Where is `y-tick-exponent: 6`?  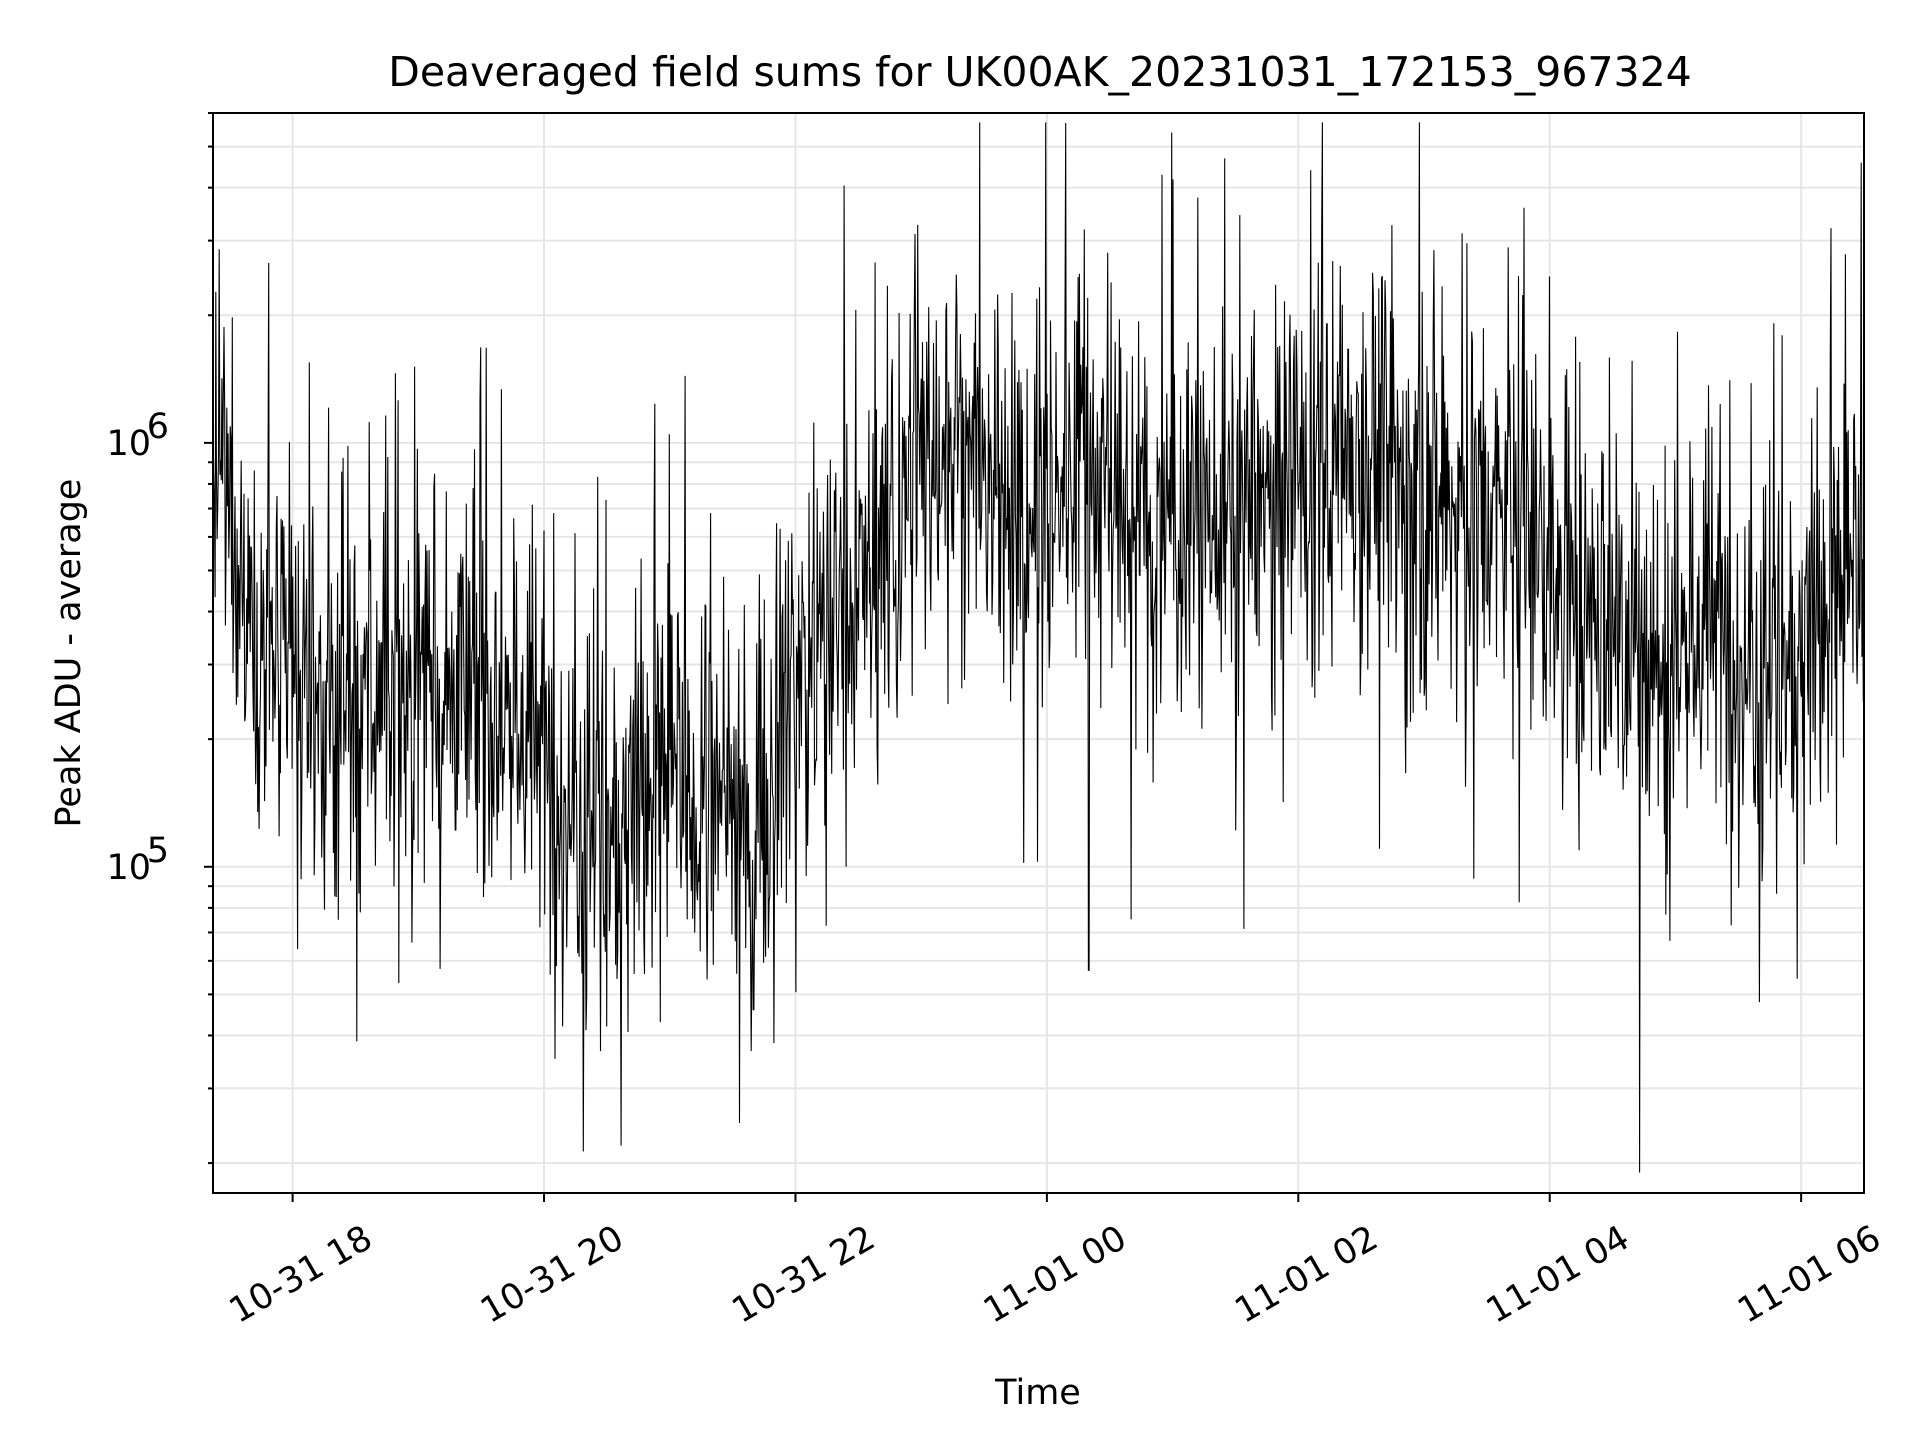
y-tick-exponent: 6 is located at coordinates (158, 427).